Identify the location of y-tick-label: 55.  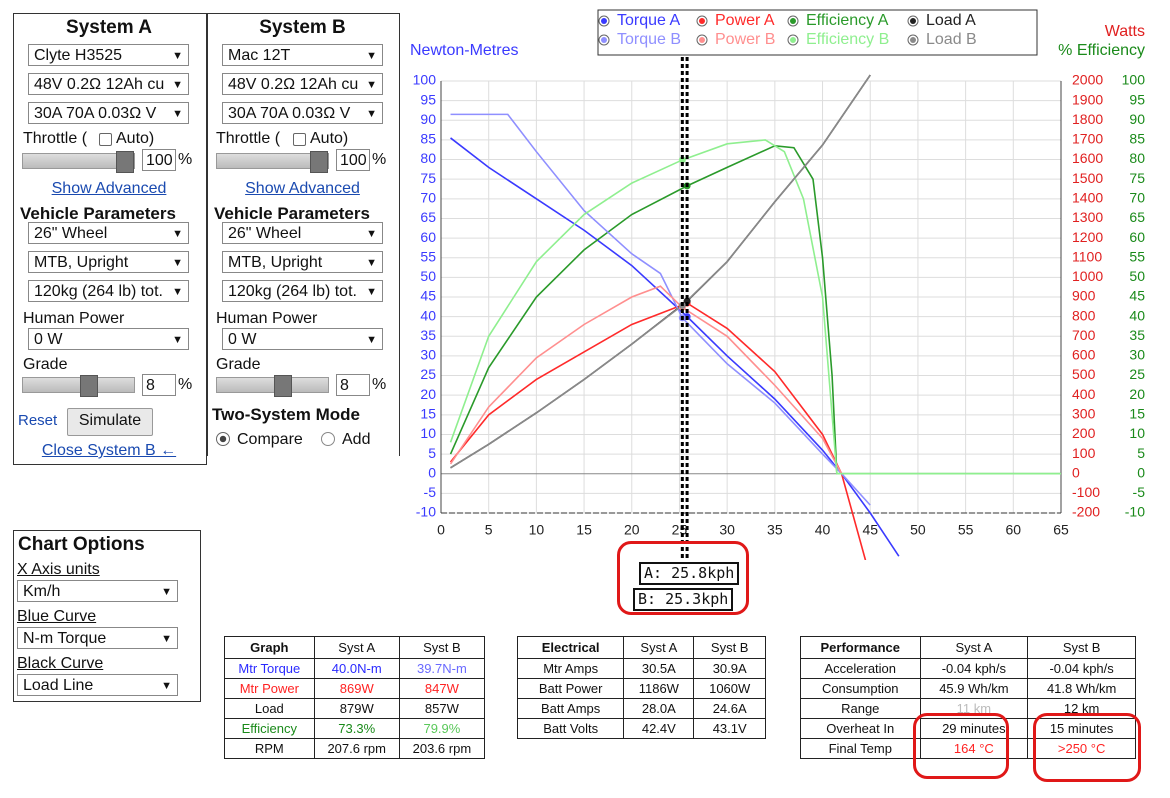
(428, 256).